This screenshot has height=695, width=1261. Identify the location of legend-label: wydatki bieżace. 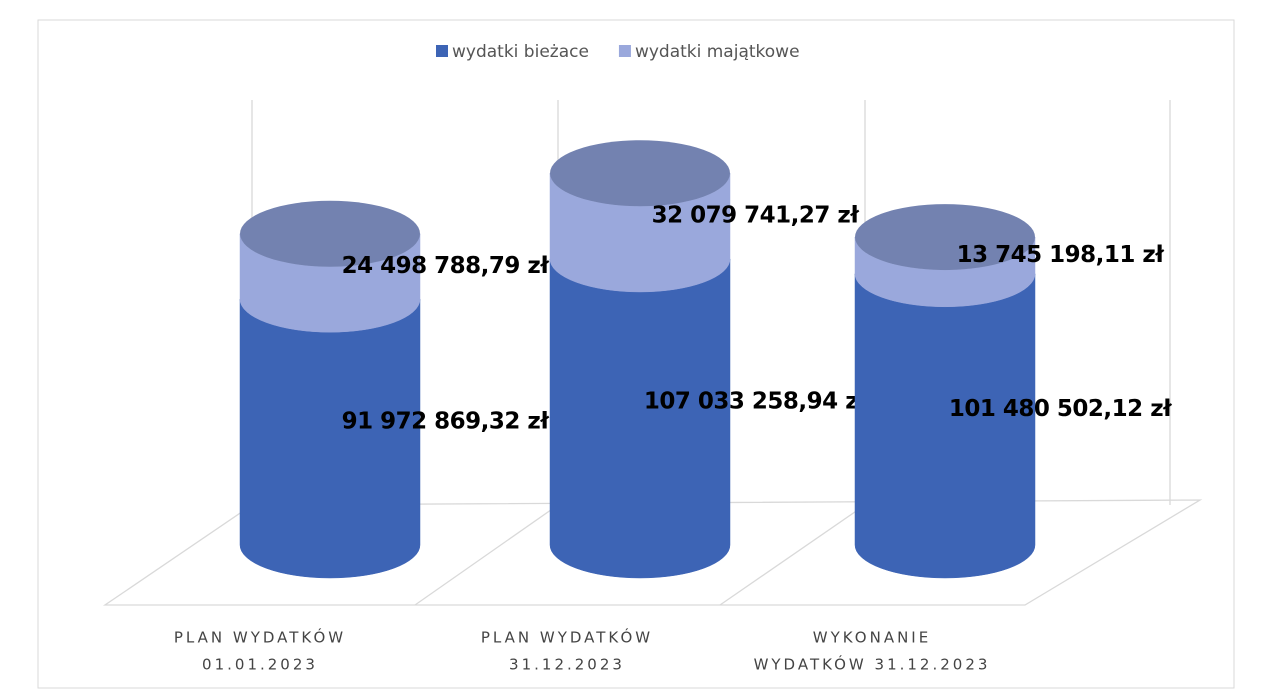
(520, 52).